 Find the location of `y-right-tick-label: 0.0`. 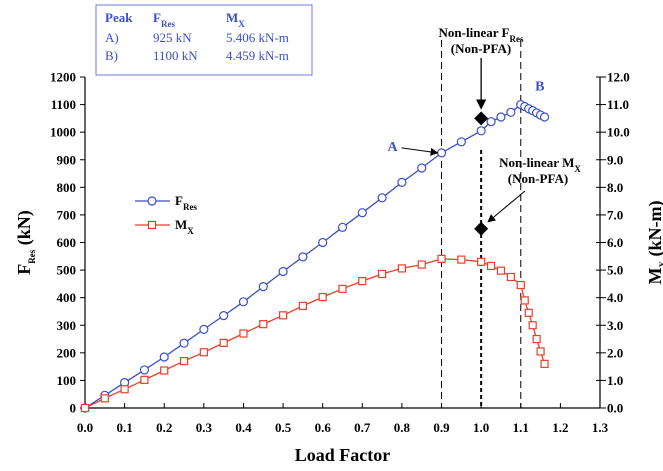

y-right-tick-label: 0.0 is located at coordinates (615, 408).